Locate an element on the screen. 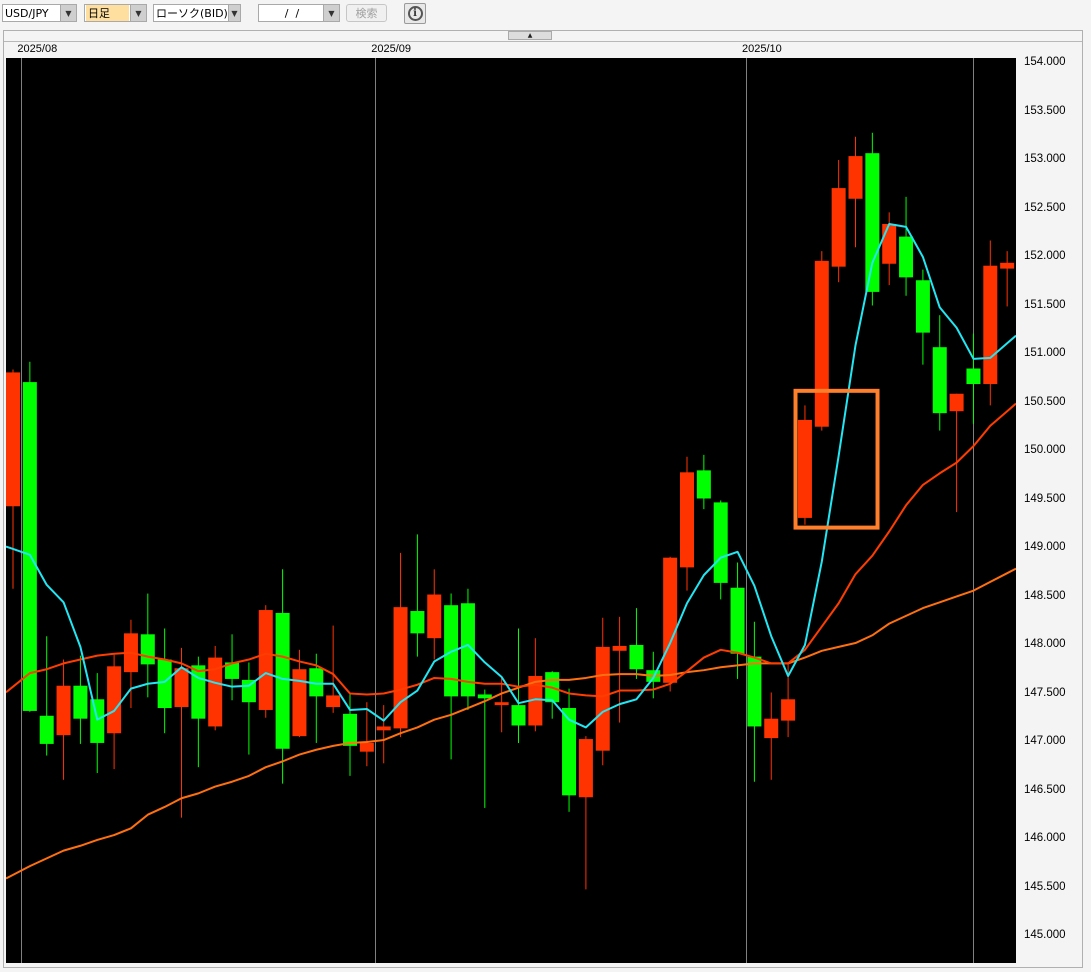 This screenshot has width=1091, height=972. symbol-value: USD/JPY is located at coordinates (27, 13).